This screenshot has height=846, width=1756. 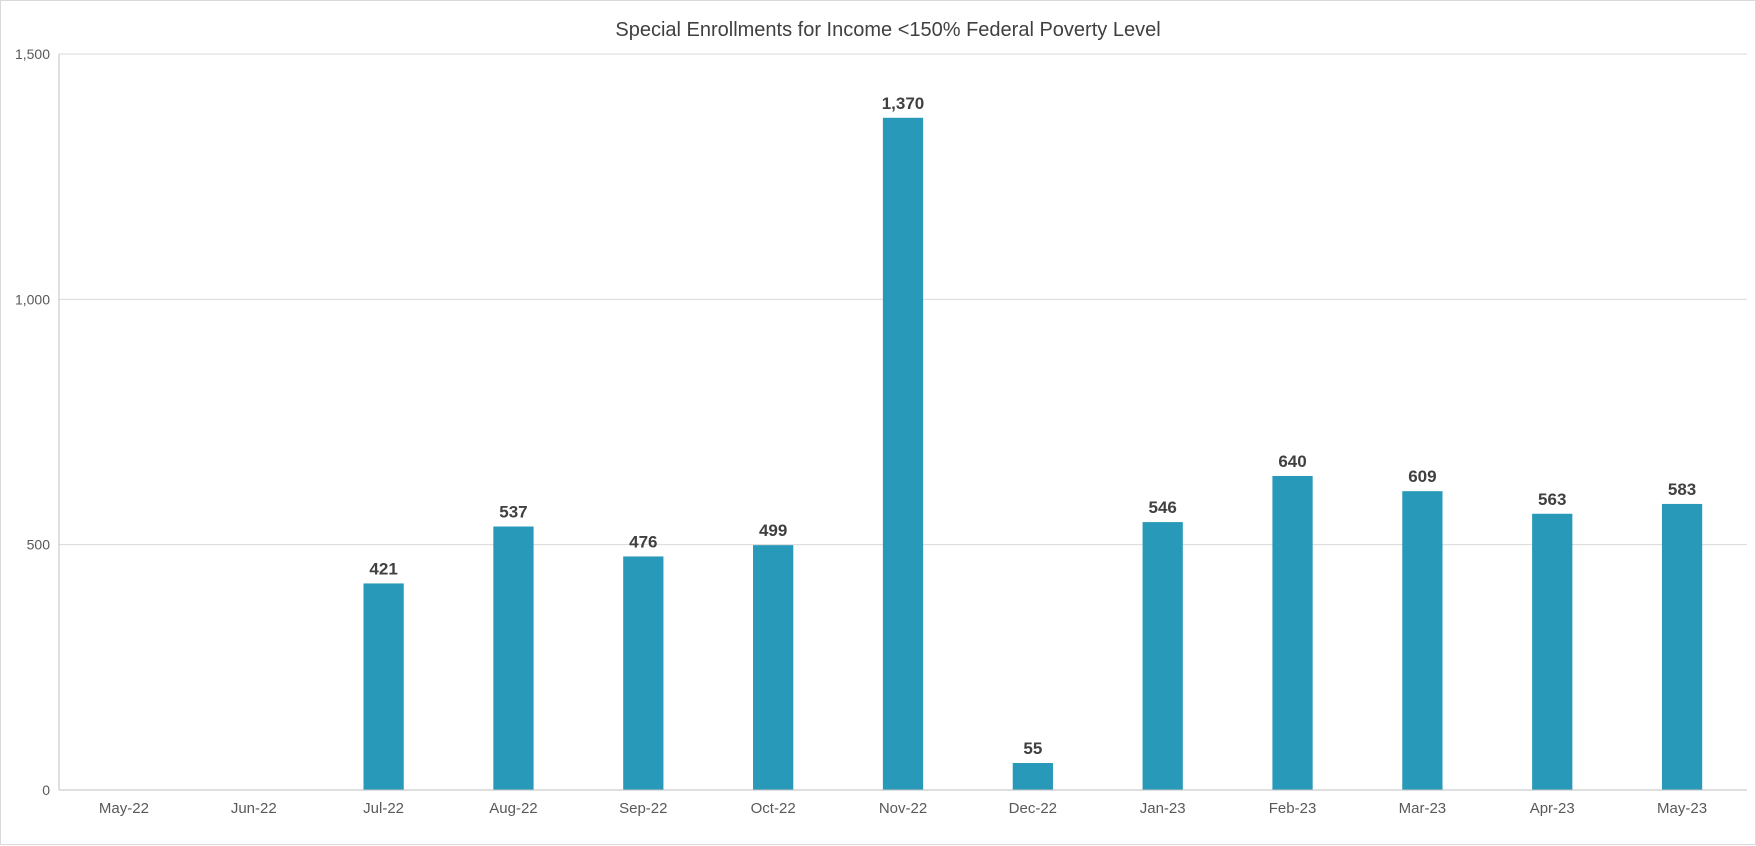 What do you see at coordinates (46, 790) in the screenshot?
I see `y-tick-label: 0` at bounding box center [46, 790].